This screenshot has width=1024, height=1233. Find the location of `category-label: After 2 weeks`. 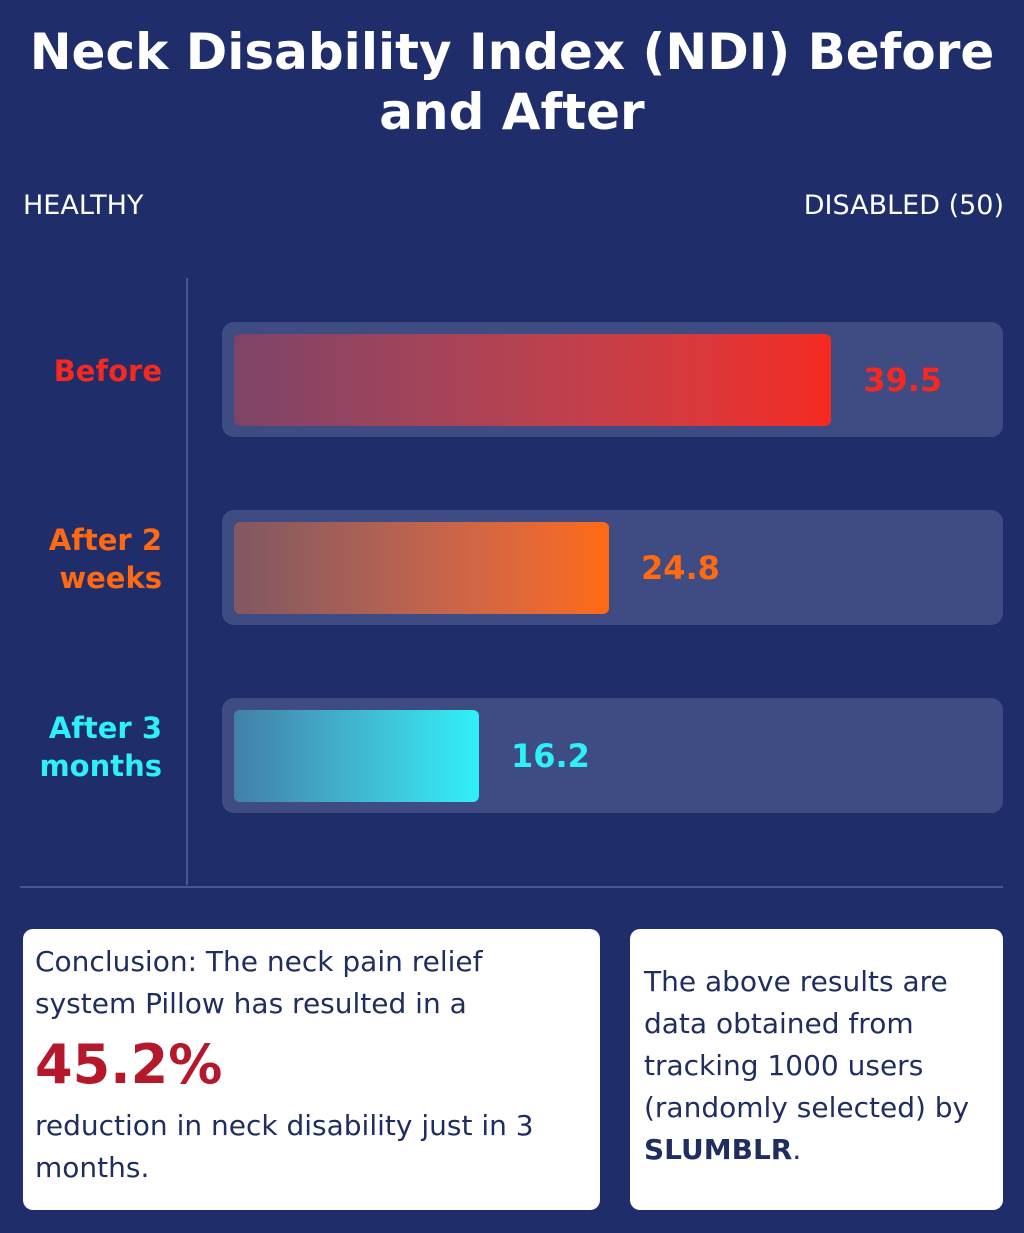

category-label: After 2 weeks is located at coordinates (105, 559).